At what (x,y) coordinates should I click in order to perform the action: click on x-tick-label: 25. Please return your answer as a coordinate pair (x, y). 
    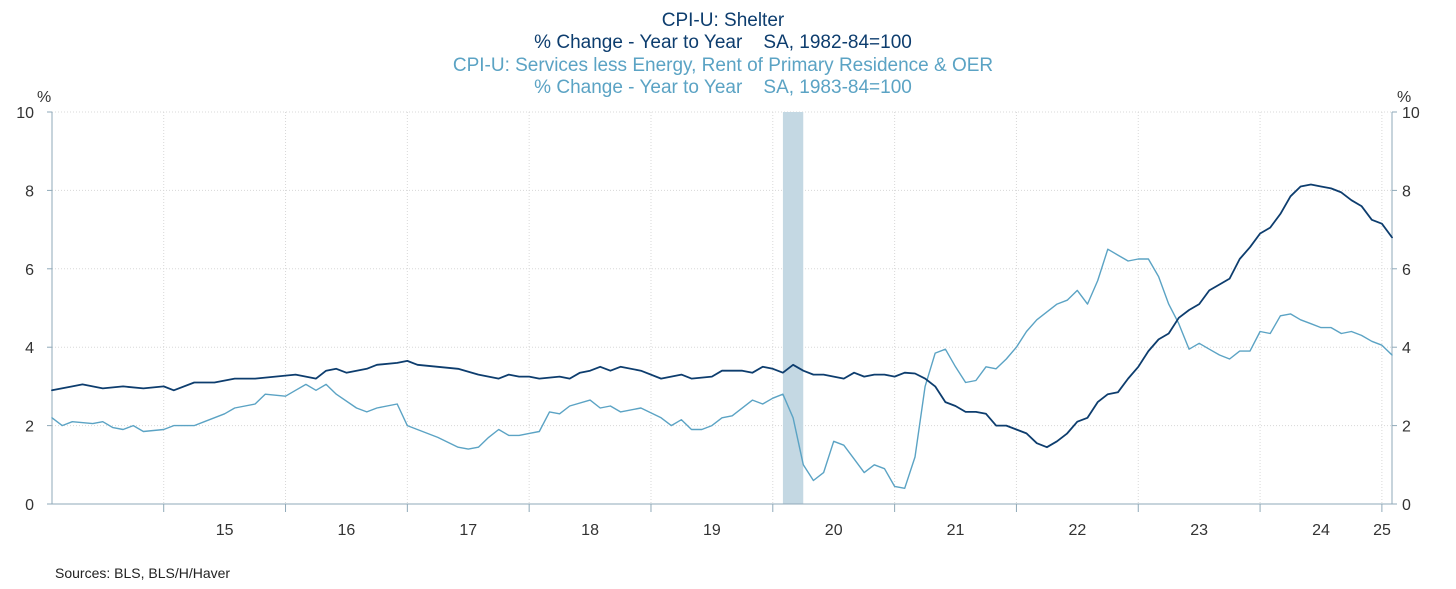
    Looking at the image, I should click on (1382, 530).